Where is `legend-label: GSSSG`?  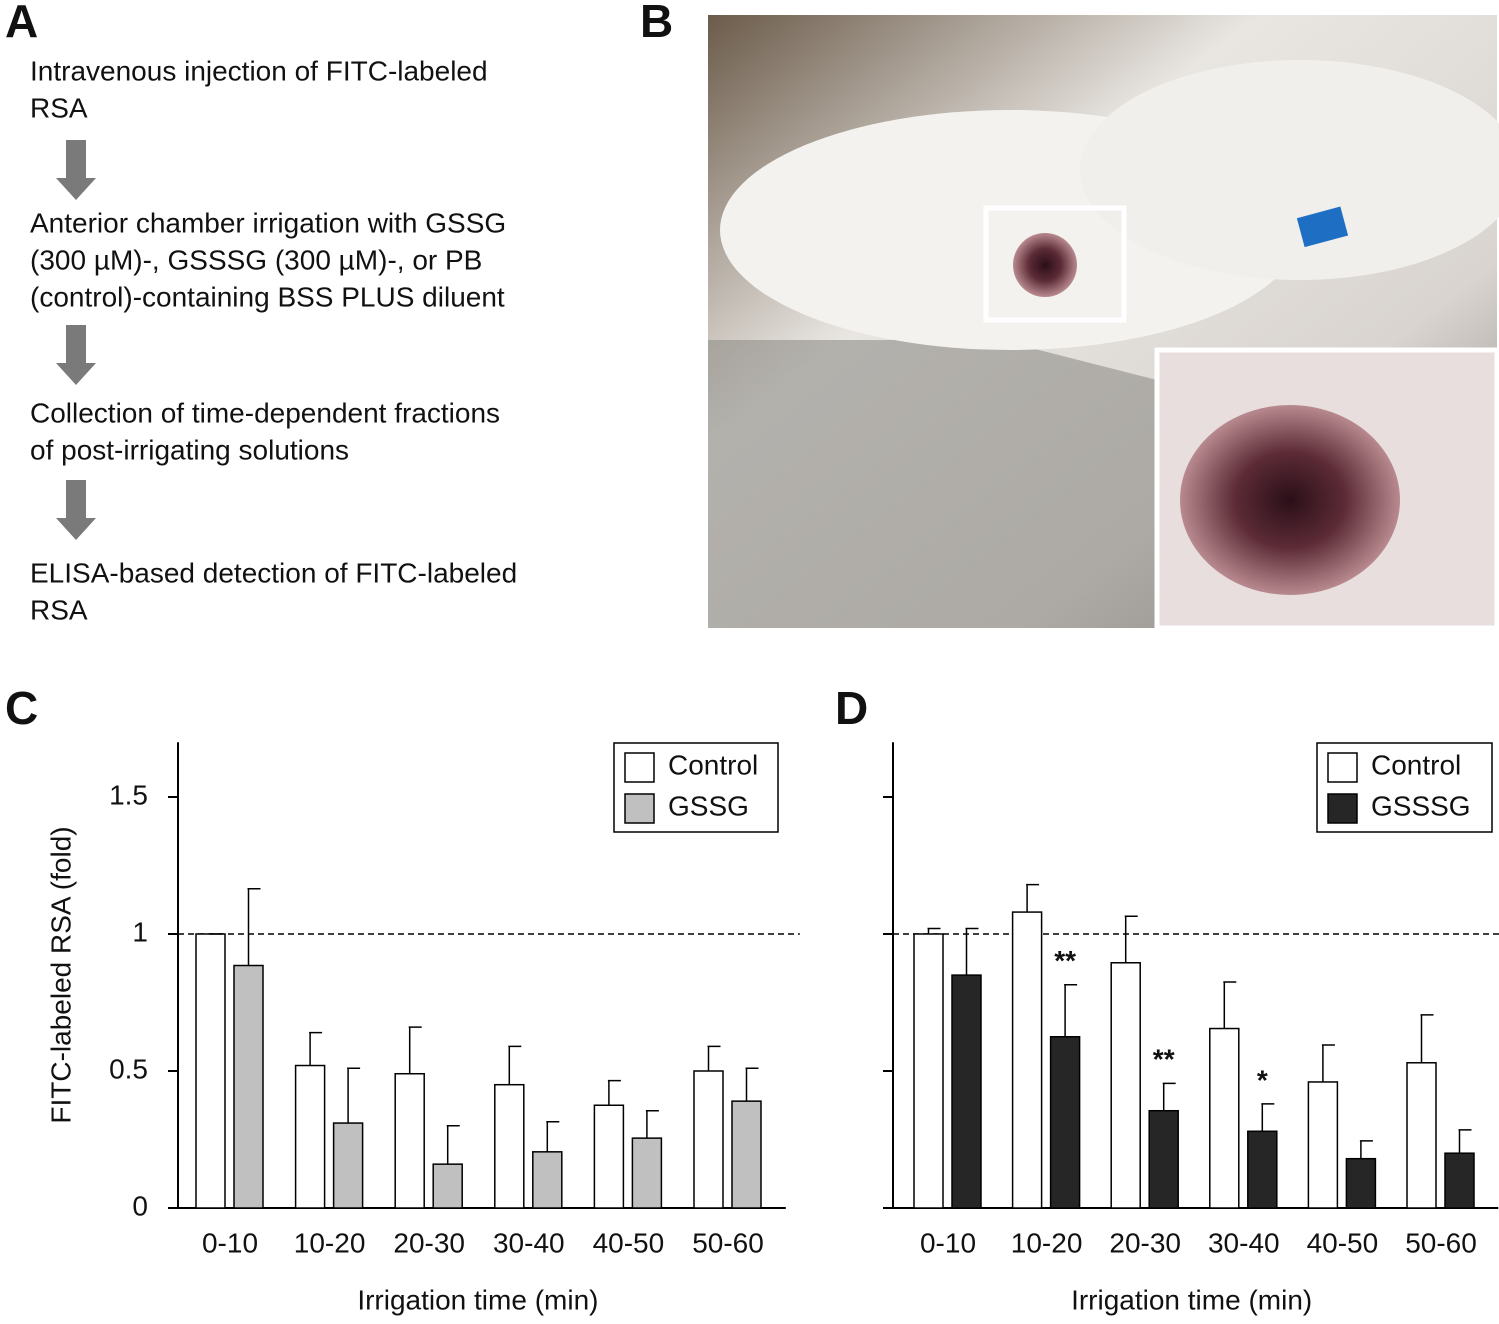 legend-label: GSSSG is located at coordinates (1421, 805).